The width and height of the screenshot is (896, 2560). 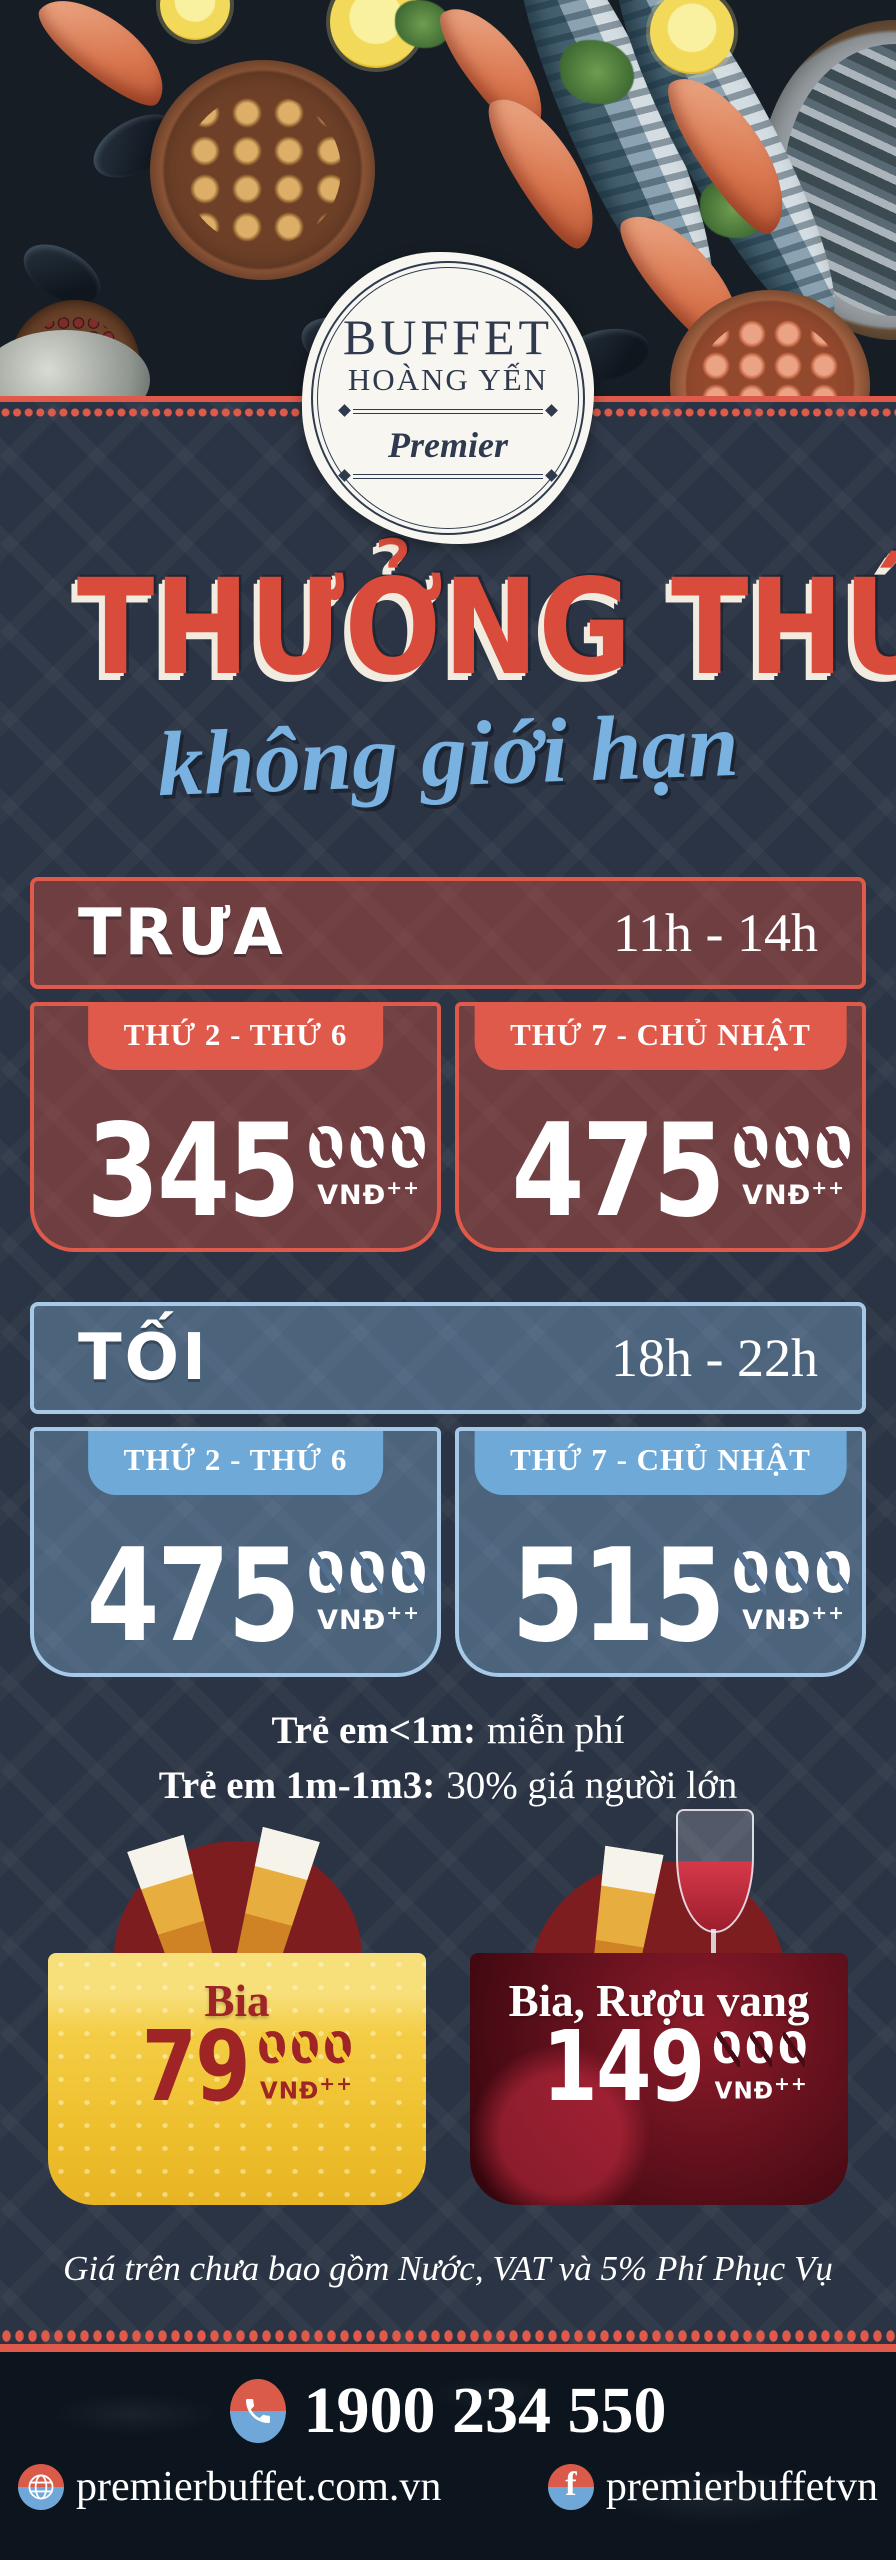 I want to click on beer-price-card: Bia 79 000 VNĐ++, so click(x=237, y=2079).